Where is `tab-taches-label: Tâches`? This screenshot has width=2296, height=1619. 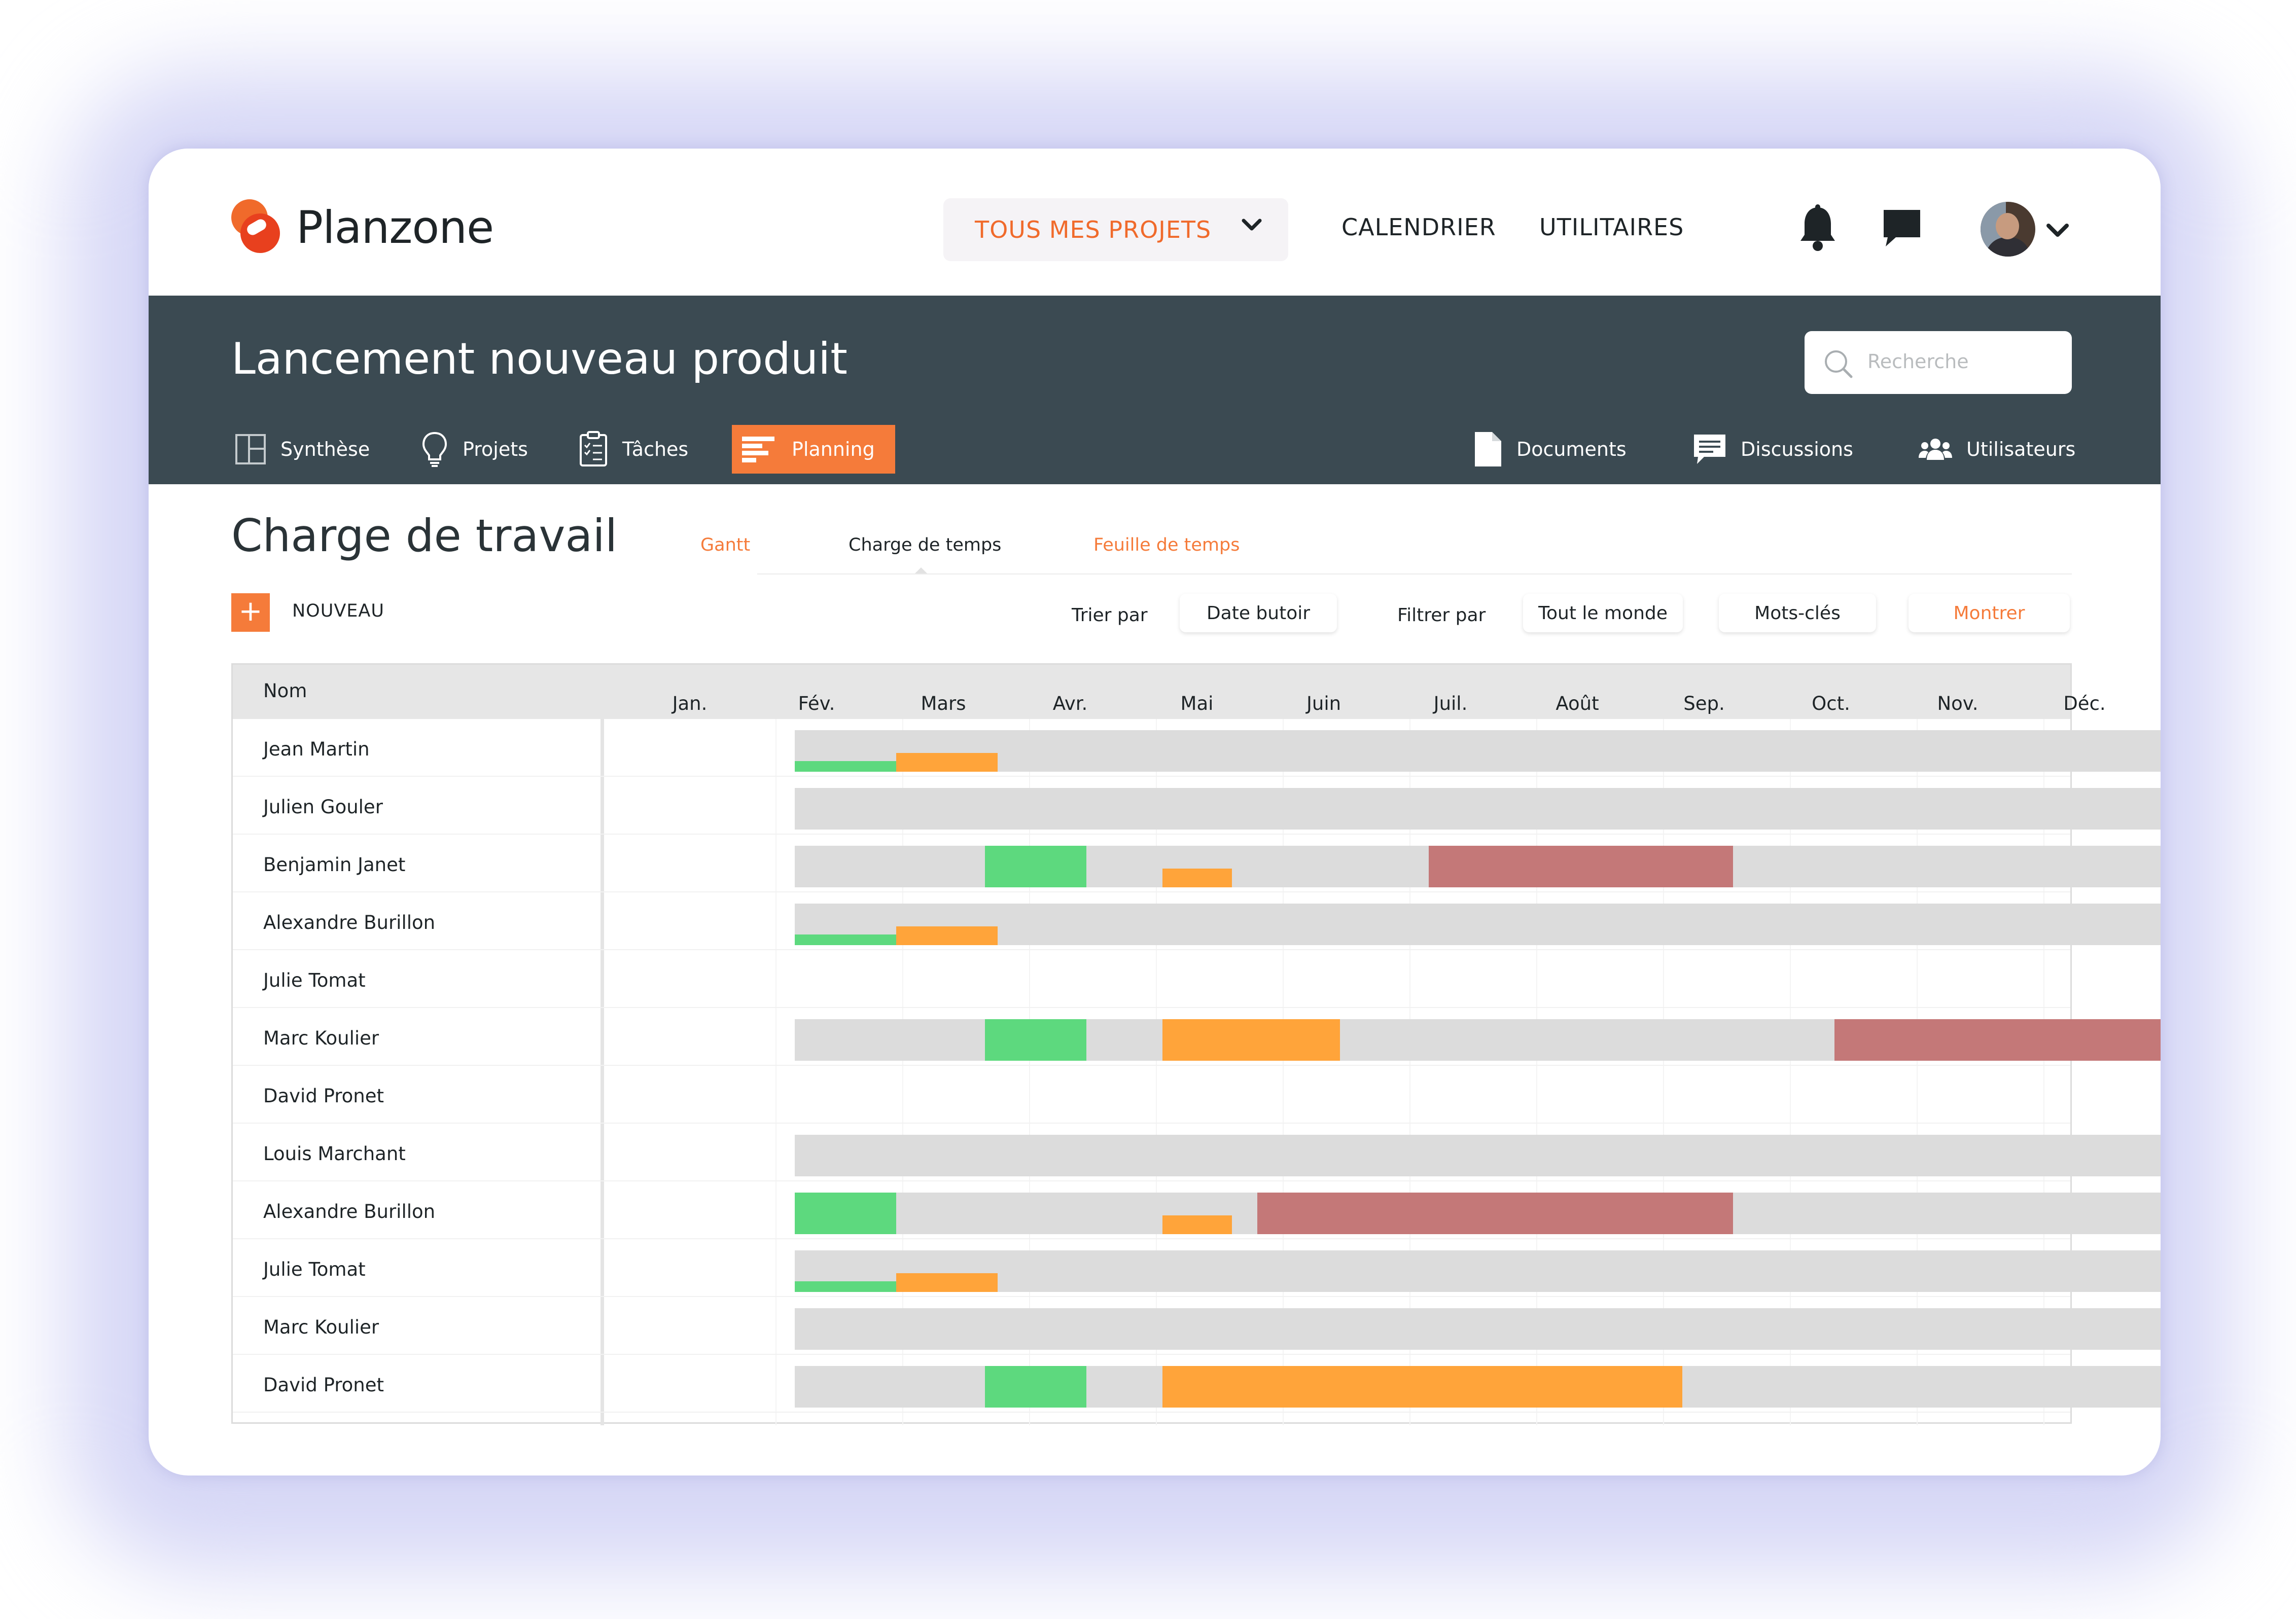 tab-taches-label: Tâches is located at coordinates (655, 449).